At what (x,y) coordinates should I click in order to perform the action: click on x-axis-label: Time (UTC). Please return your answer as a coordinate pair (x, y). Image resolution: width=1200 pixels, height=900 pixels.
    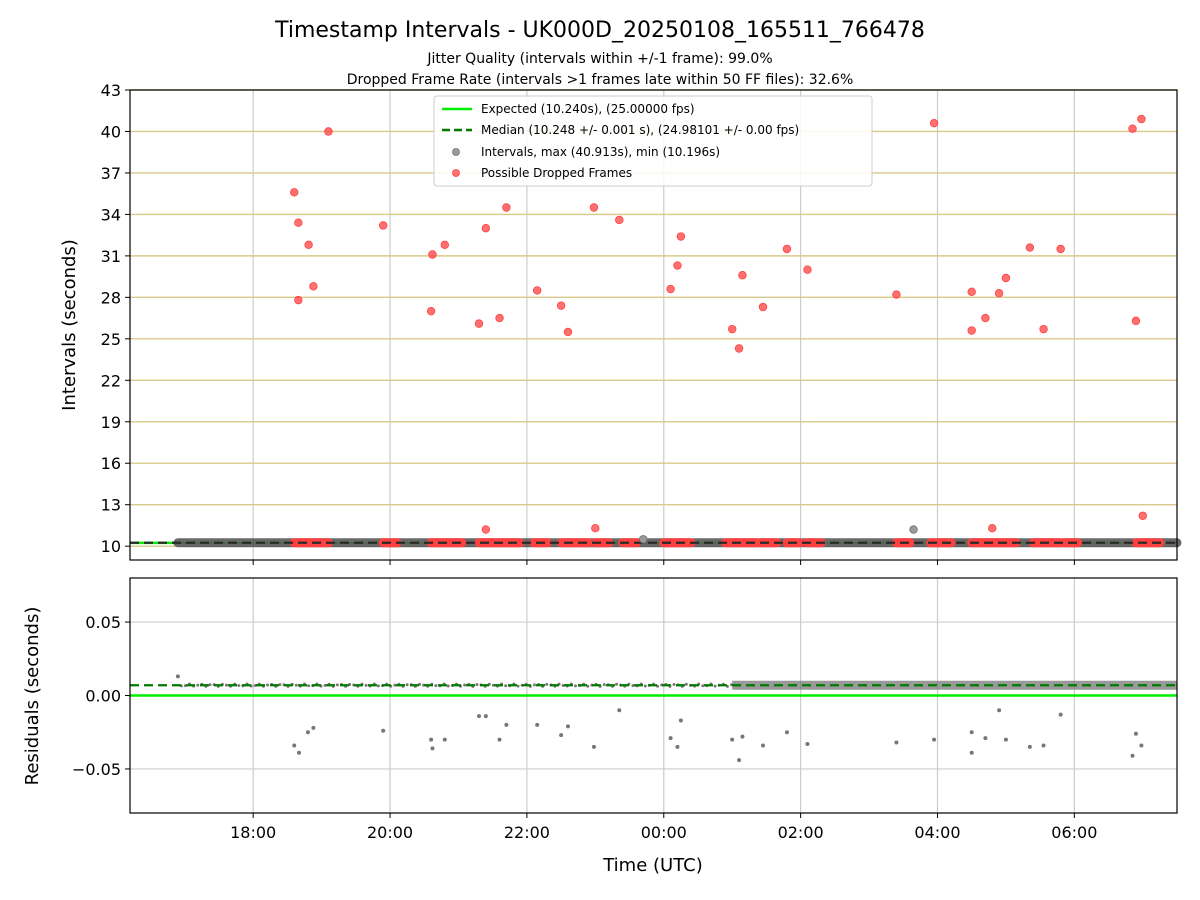
    Looking at the image, I should click on (652, 865).